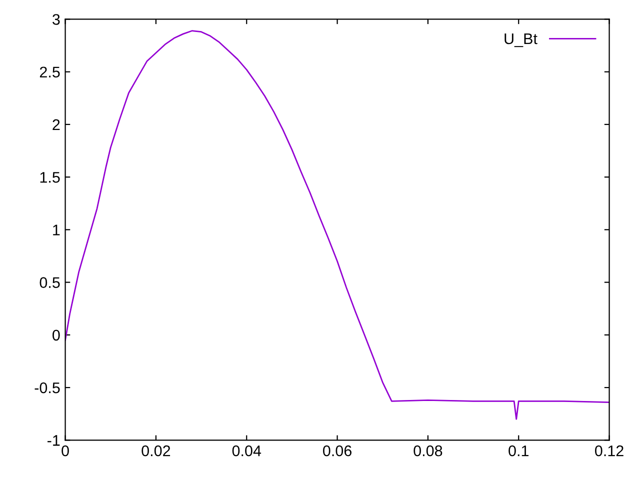 The height and width of the screenshot is (480, 640). What do you see at coordinates (56, 230) in the screenshot?
I see `y-tick-label: 1` at bounding box center [56, 230].